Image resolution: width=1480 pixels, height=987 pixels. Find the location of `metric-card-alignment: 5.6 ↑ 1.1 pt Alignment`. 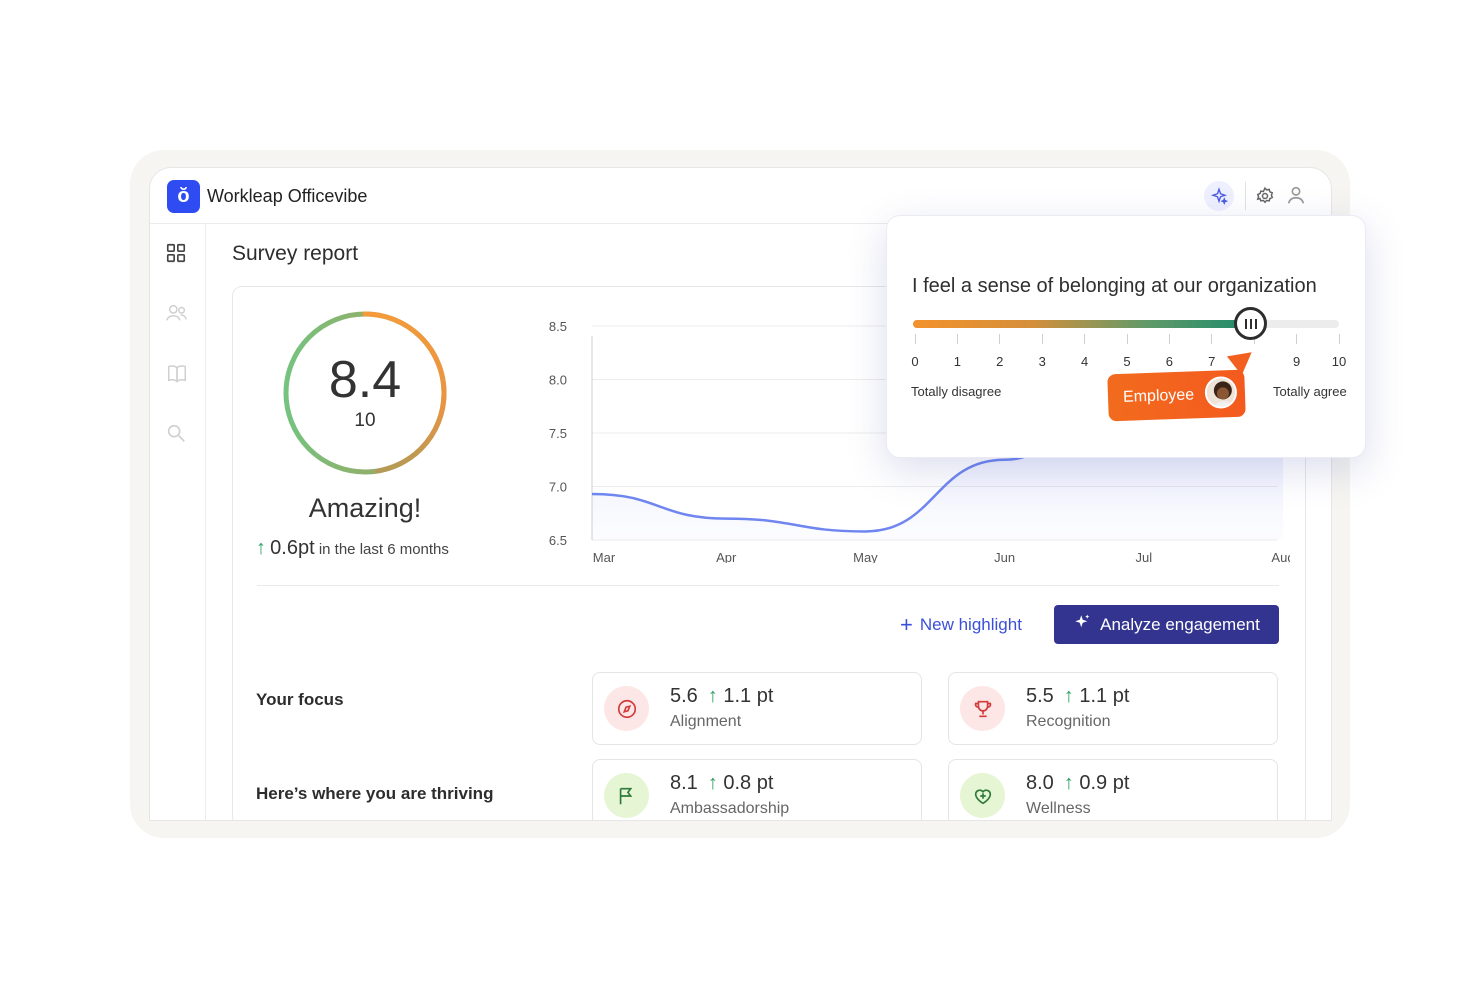

metric-card-alignment: 5.6 ↑ 1.1 pt Alignment is located at coordinates (757, 708).